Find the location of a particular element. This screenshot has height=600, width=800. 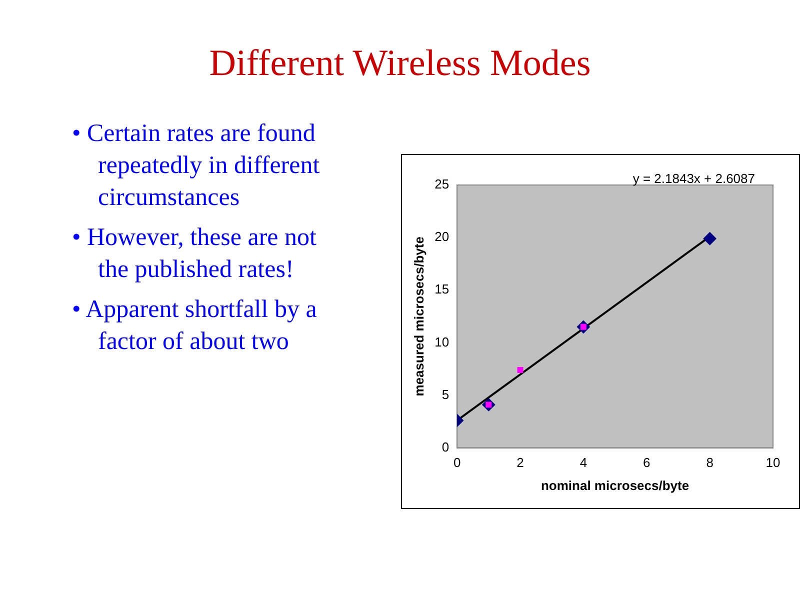

x-axis-title: nominal microsecs/byte is located at coordinates (615, 485).